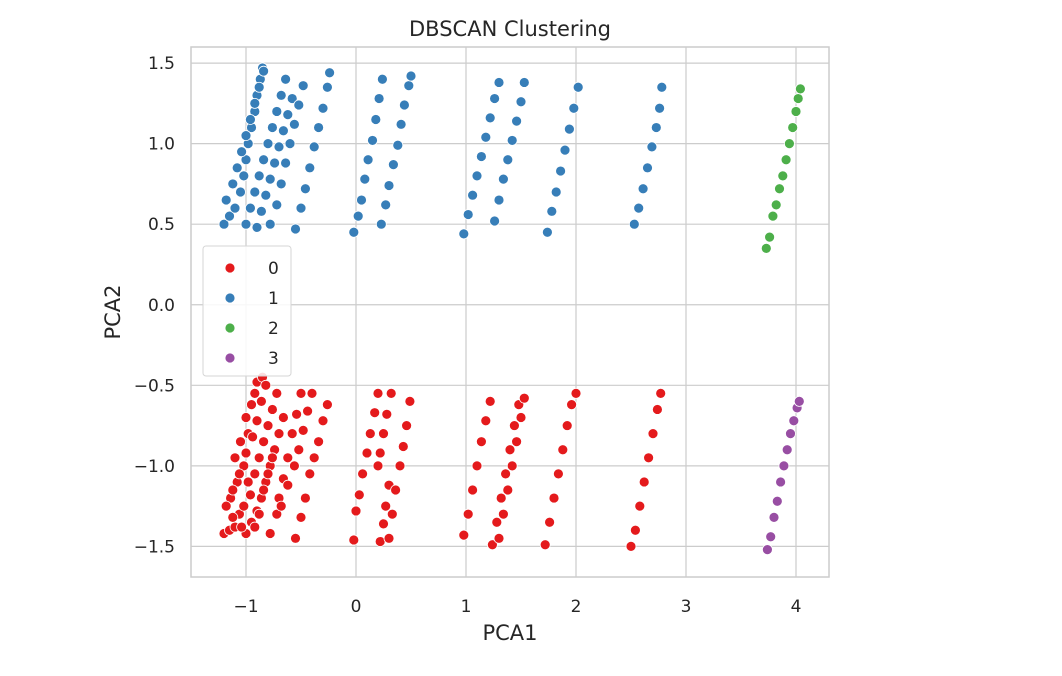 The height and width of the screenshot is (676, 1062). I want to click on x-axis-label: PCA1, so click(509, 633).